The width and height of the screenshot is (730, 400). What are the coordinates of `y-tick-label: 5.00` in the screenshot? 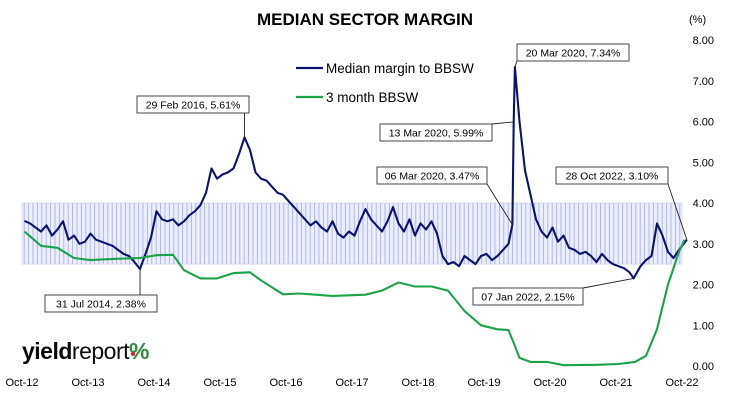 It's located at (703, 163).